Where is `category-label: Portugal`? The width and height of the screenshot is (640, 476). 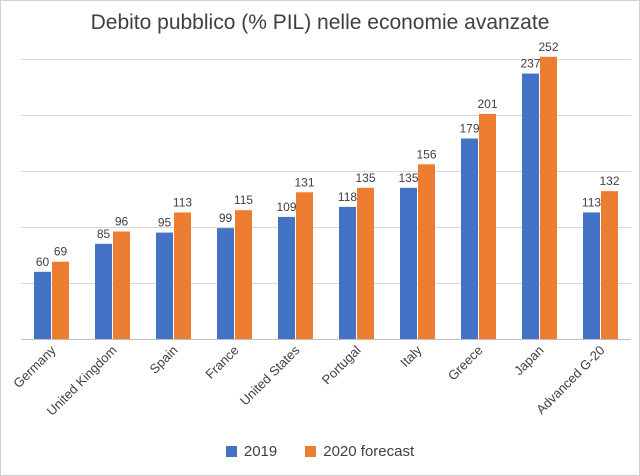 category-label: Portugal is located at coordinates (341, 364).